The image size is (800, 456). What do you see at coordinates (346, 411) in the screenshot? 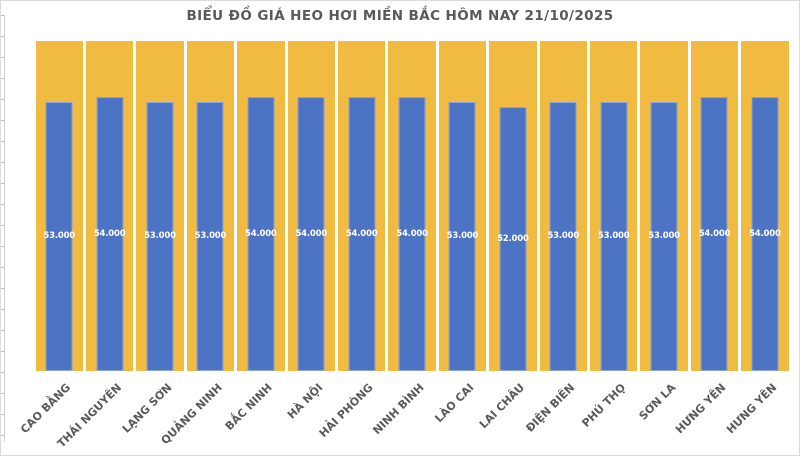
I see `x-axis-label: HẢI PHÒNG` at bounding box center [346, 411].